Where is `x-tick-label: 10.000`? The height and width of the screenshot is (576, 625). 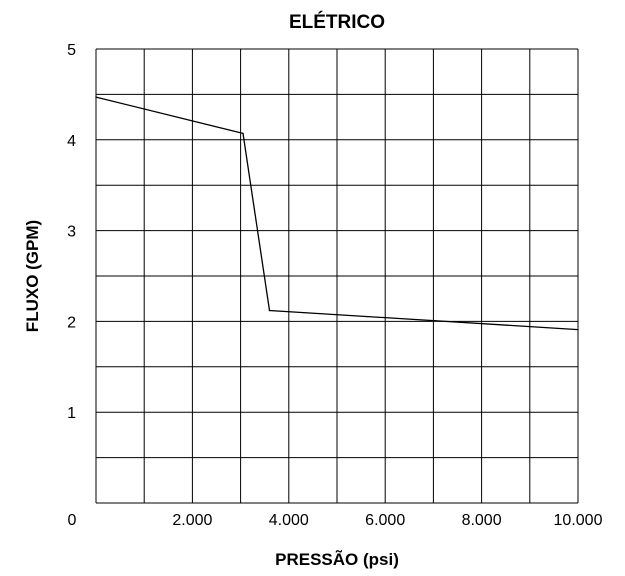 x-tick-label: 10.000 is located at coordinates (578, 520).